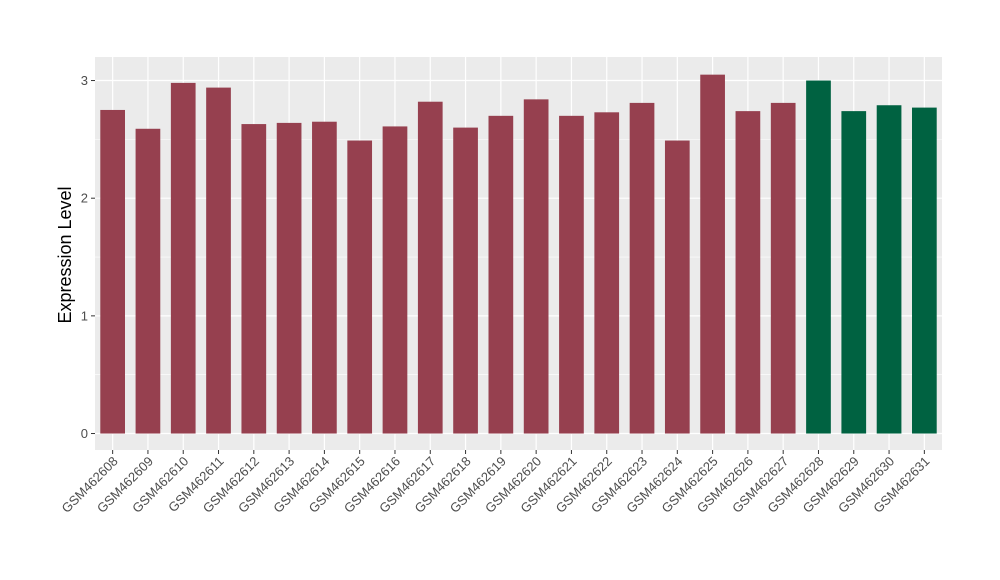 This screenshot has width=1000, height=580. I want to click on y-tick-label: 2, so click(84, 198).